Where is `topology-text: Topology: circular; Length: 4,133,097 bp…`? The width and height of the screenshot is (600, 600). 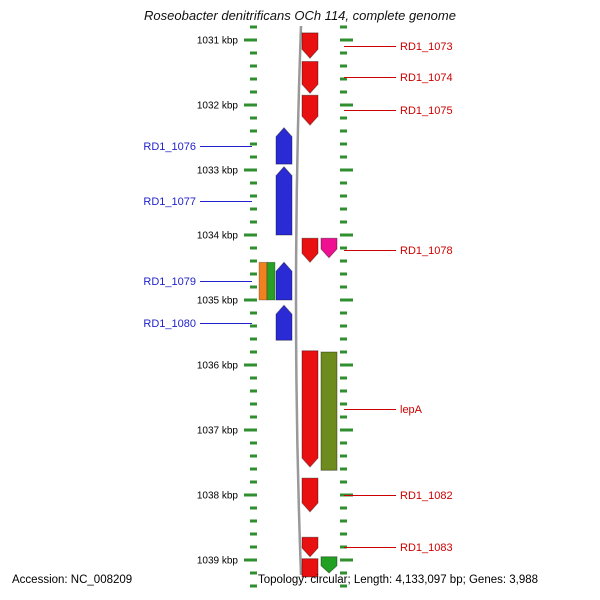 topology-text: Topology: circular; Length: 4,133,097 bp… is located at coordinates (398, 580).